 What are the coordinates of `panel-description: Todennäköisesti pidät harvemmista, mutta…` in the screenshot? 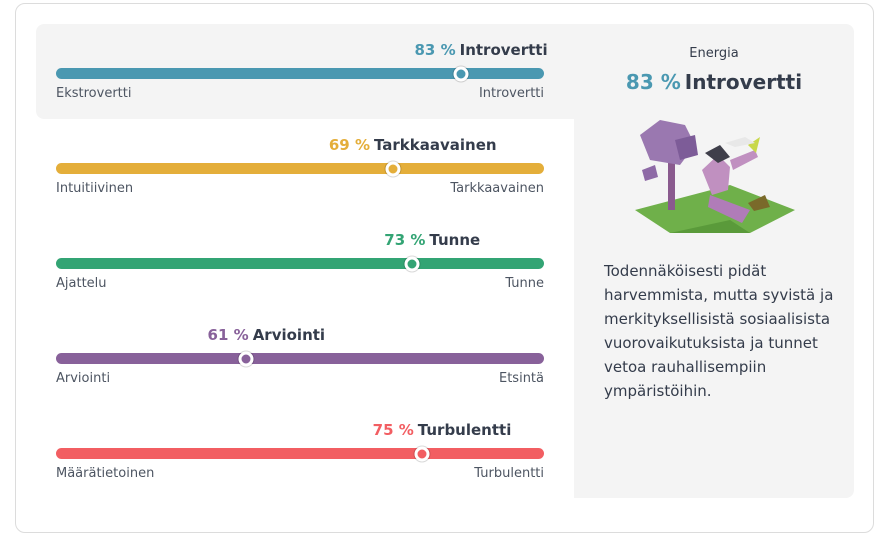 It's located at (719, 331).